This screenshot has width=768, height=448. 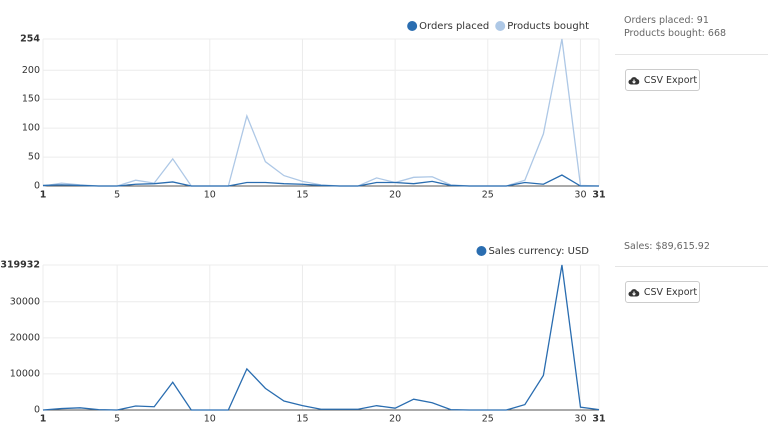 I want to click on y-tick-label: 100, so click(x=31, y=128).